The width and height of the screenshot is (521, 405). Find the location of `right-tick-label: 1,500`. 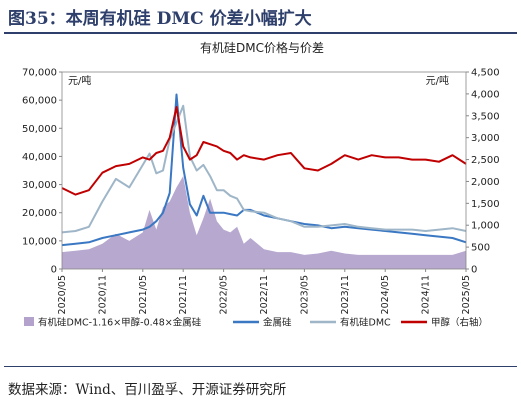

right-tick-label: 1,500 is located at coordinates (485, 204).